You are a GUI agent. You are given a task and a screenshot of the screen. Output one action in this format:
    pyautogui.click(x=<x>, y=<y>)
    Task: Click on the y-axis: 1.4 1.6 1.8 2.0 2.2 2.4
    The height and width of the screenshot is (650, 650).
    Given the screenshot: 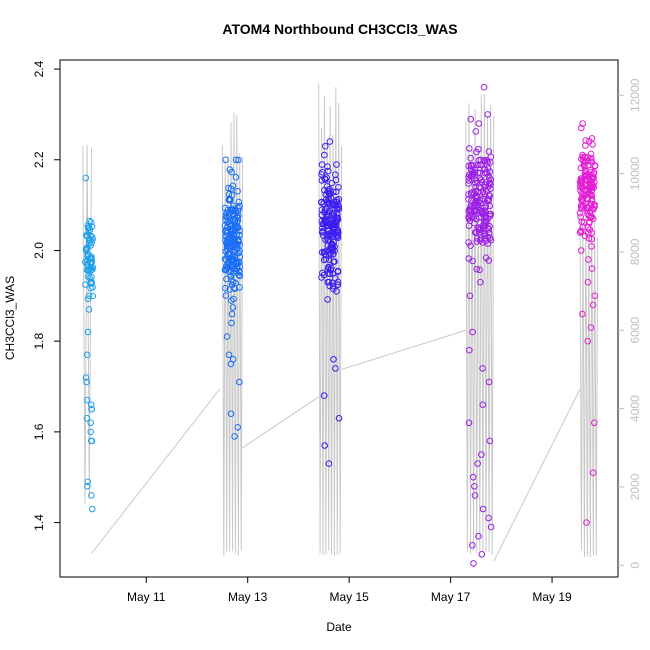 What is the action you would take?
    pyautogui.click(x=46, y=295)
    